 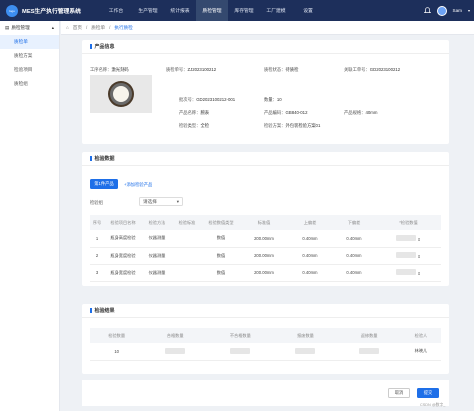 I want to click on app-title: MES生产执行管理系统, so click(x=51, y=12).